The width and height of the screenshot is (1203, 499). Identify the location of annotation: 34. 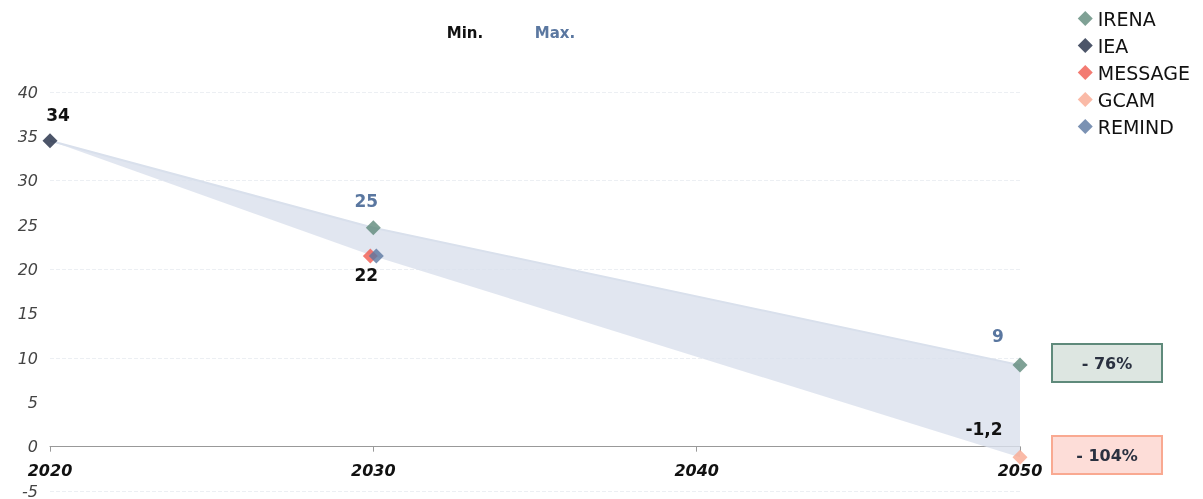
(58, 114).